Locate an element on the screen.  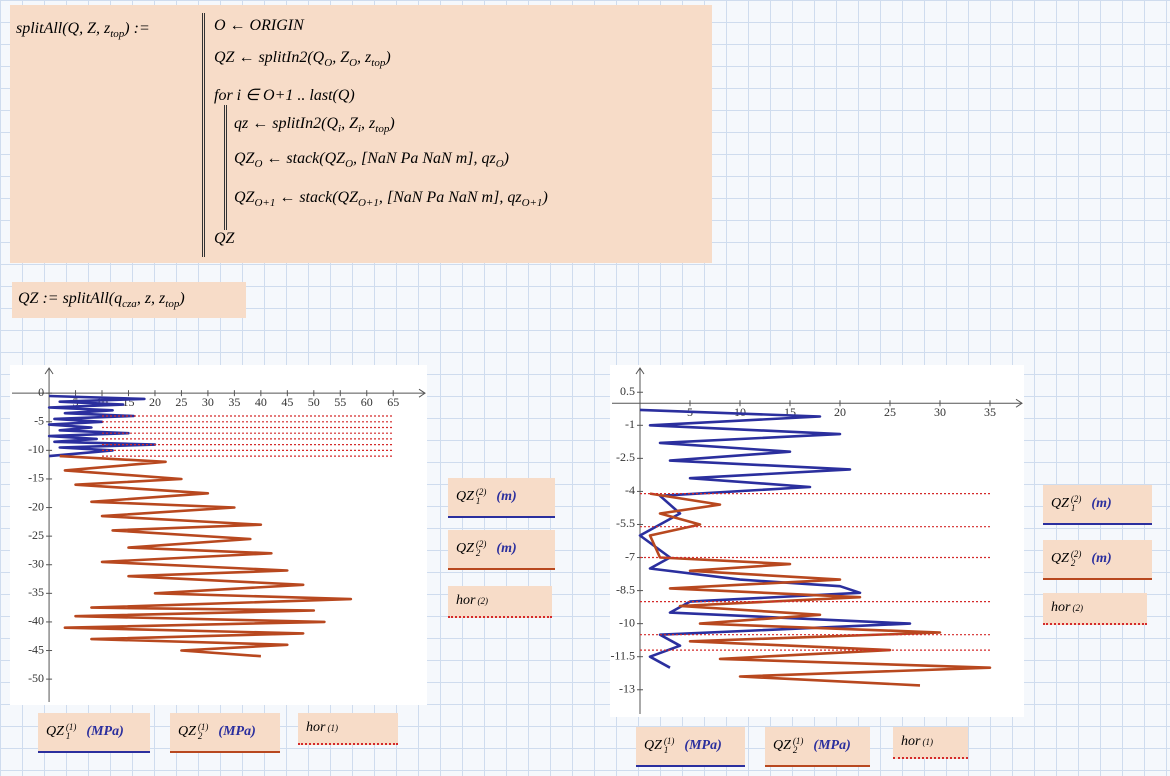
assignment-region: QZ := splitAll(qcza, z, ztop) is located at coordinates (129, 300).